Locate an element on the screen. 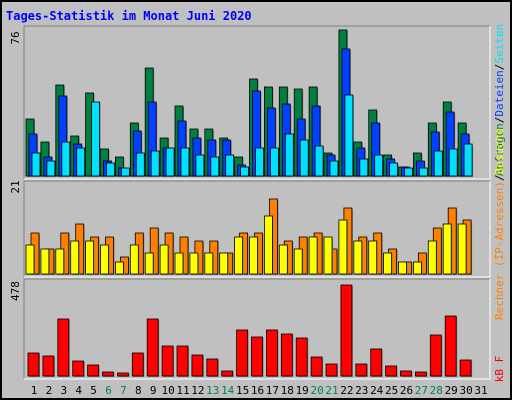 Image resolution: width=512 pixels, height=400 pixels. legend-part-1: / is located at coordinates (499, 120).